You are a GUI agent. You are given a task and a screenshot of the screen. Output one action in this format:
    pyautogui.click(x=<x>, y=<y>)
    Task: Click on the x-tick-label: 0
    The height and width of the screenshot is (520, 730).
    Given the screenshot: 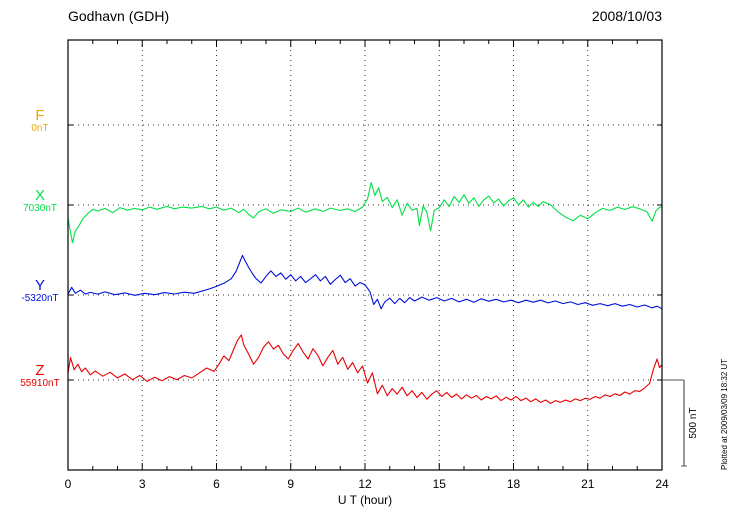 What is the action you would take?
    pyautogui.click(x=68, y=484)
    